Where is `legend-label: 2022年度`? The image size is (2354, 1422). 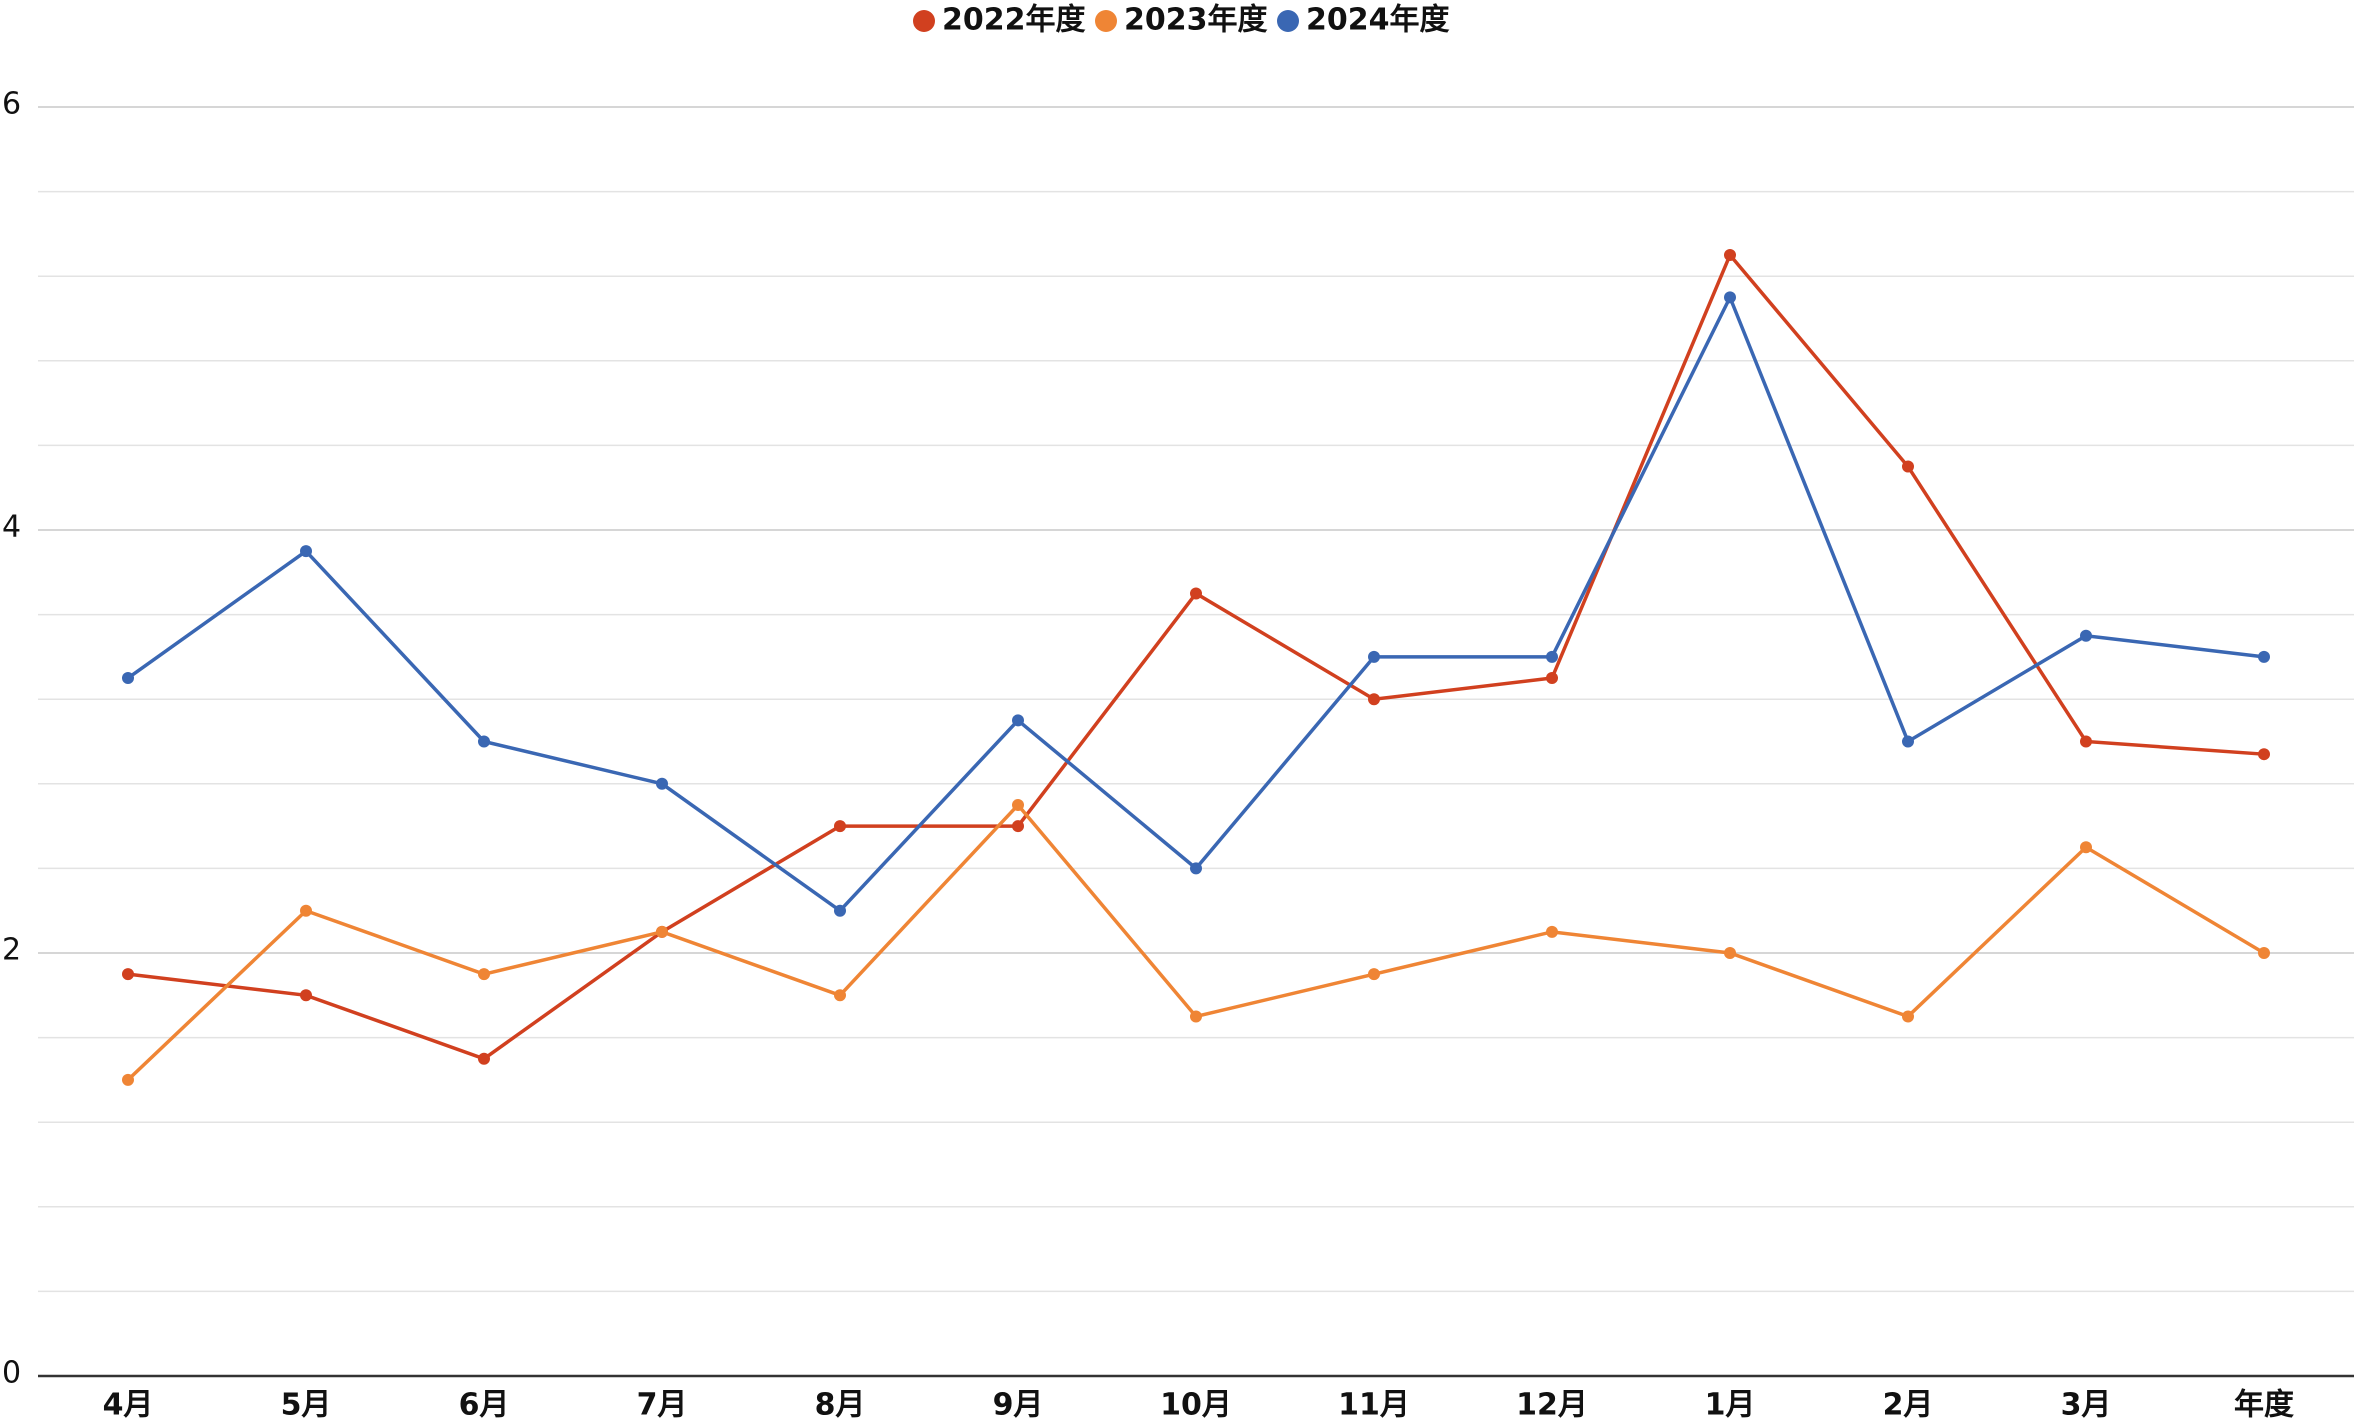 legend-label: 2022年度 is located at coordinates (1014, 20).